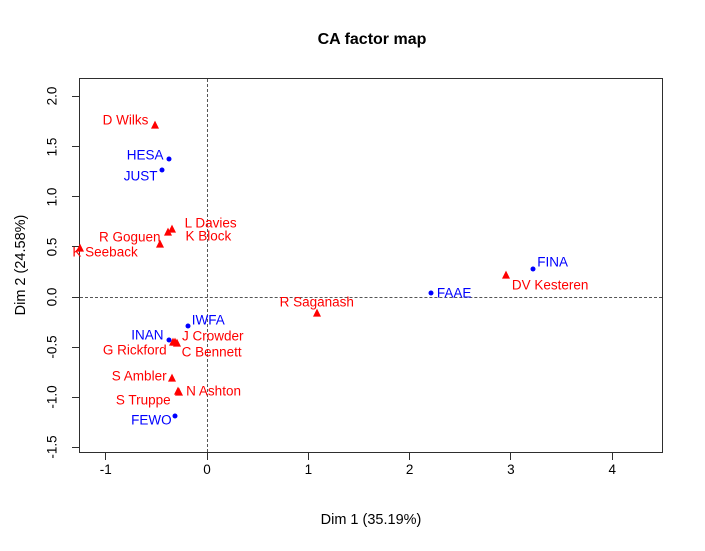 This screenshot has width=705, height=551. What do you see at coordinates (143, 400) in the screenshot?
I see `data-point-label: S Truppe` at bounding box center [143, 400].